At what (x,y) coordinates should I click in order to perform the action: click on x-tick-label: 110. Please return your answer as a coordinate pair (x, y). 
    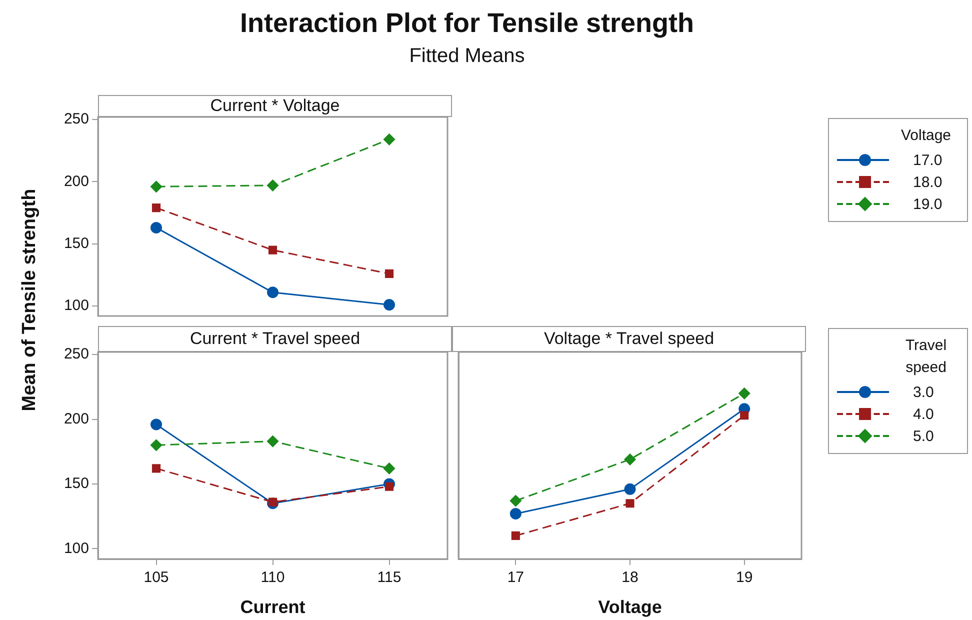
    Looking at the image, I should click on (272, 577).